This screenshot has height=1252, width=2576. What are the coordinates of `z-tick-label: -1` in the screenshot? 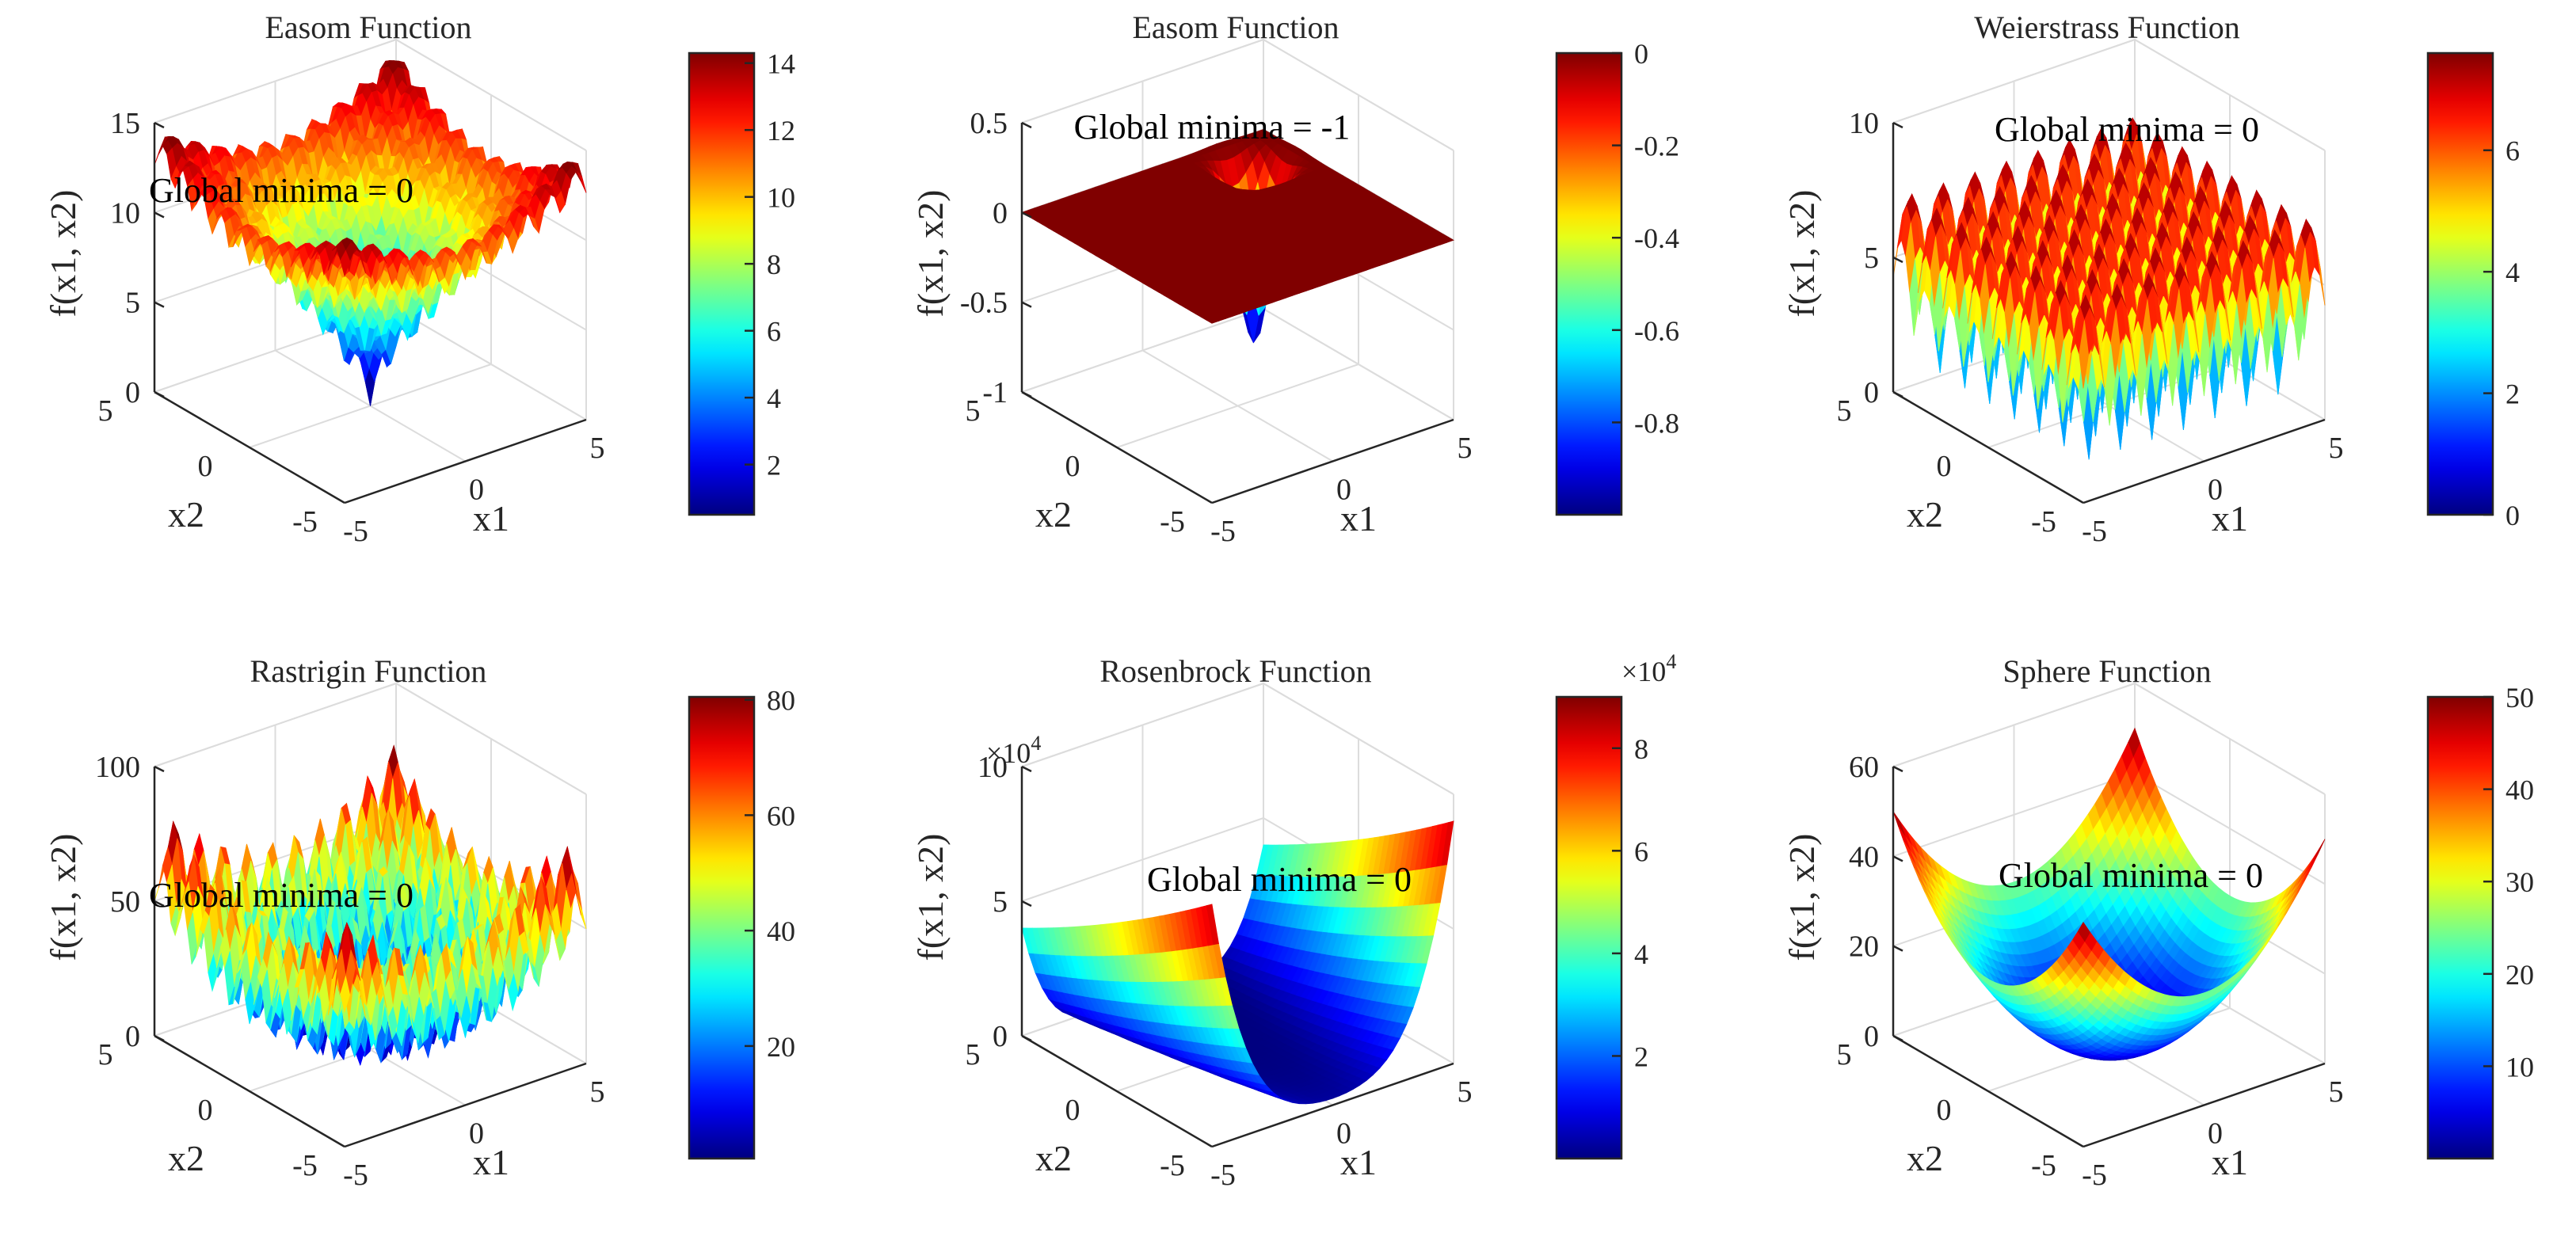 It's located at (995, 392).